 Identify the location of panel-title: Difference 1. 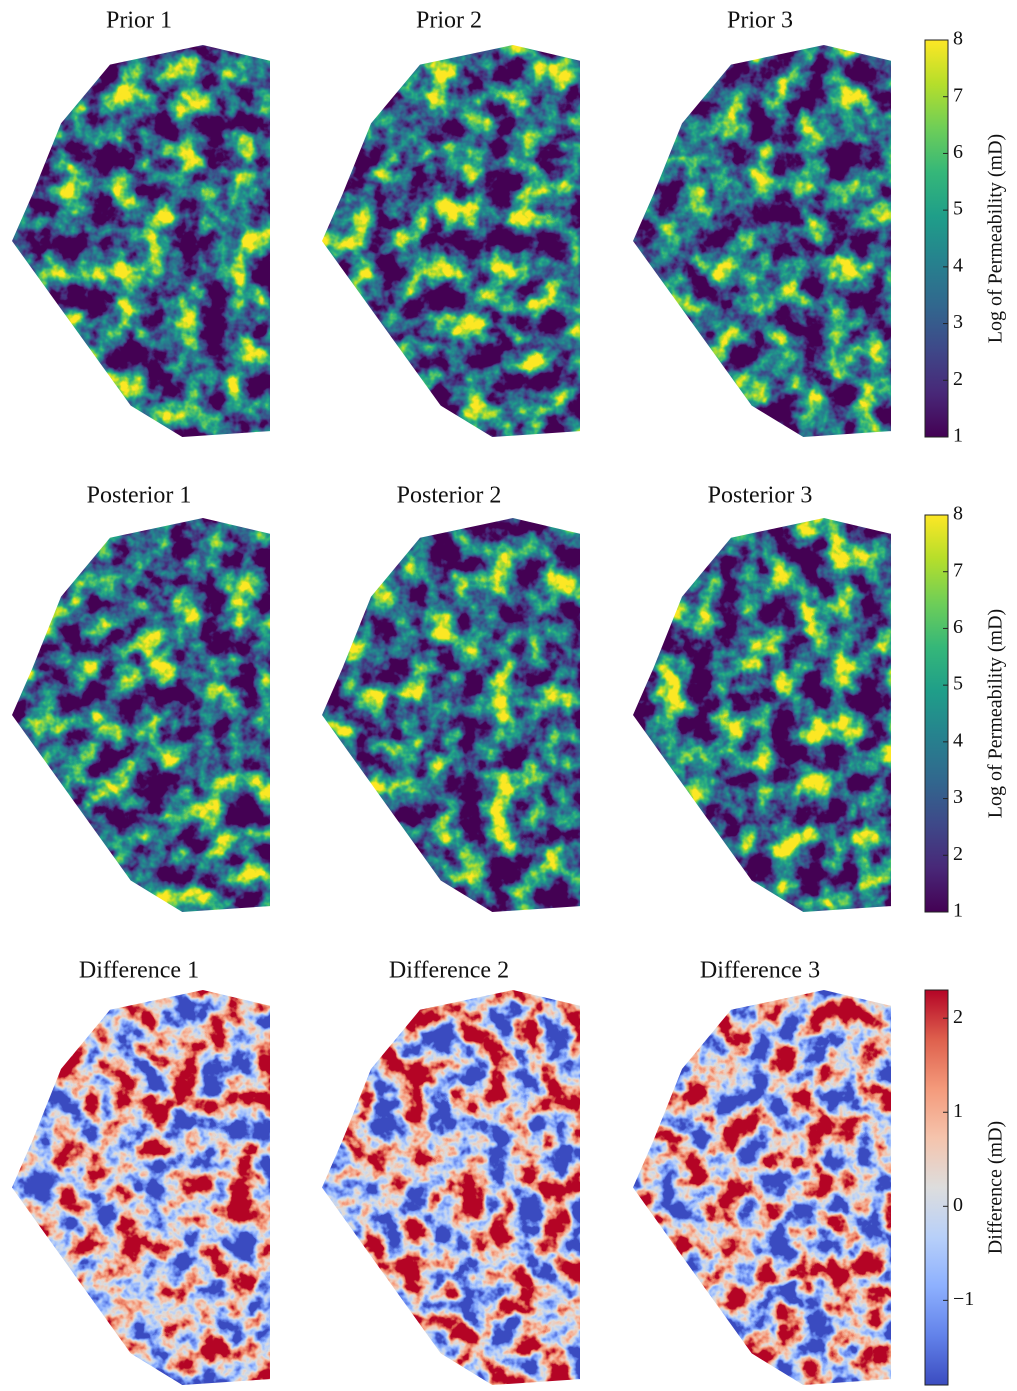
(139, 971).